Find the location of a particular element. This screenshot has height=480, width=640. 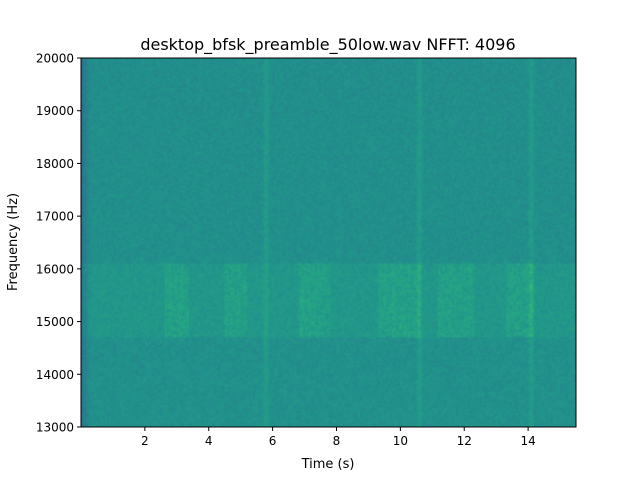

x-tick-label: 4 is located at coordinates (209, 441).